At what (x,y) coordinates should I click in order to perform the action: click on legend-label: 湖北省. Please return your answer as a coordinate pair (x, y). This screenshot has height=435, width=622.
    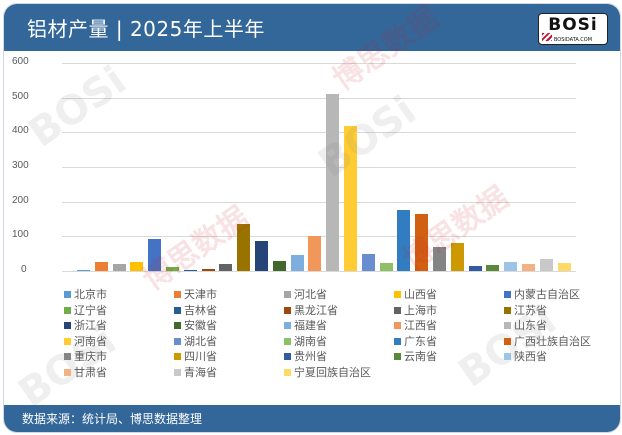
    Looking at the image, I should click on (200, 341).